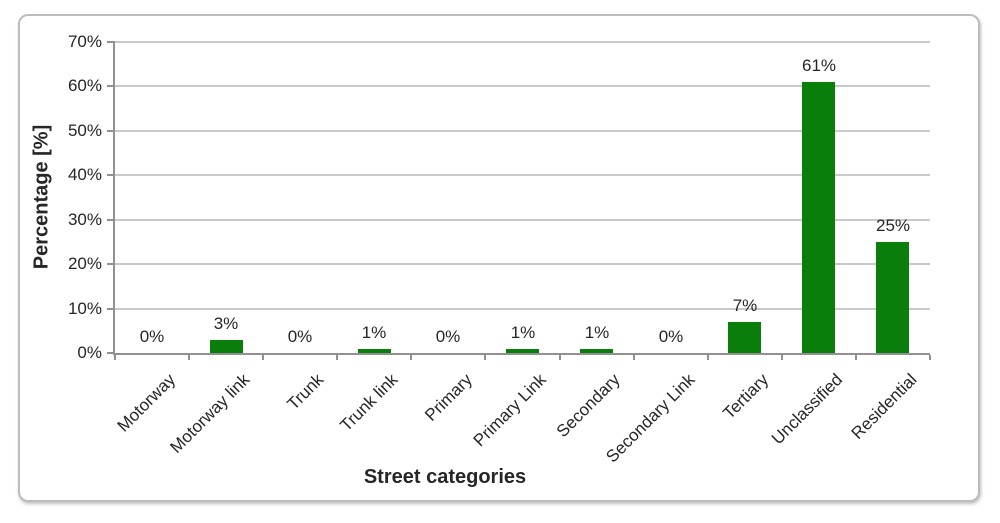 This screenshot has width=1000, height=523. Describe the element at coordinates (84, 264) in the screenshot. I see `y-tick-label: 20%` at that location.